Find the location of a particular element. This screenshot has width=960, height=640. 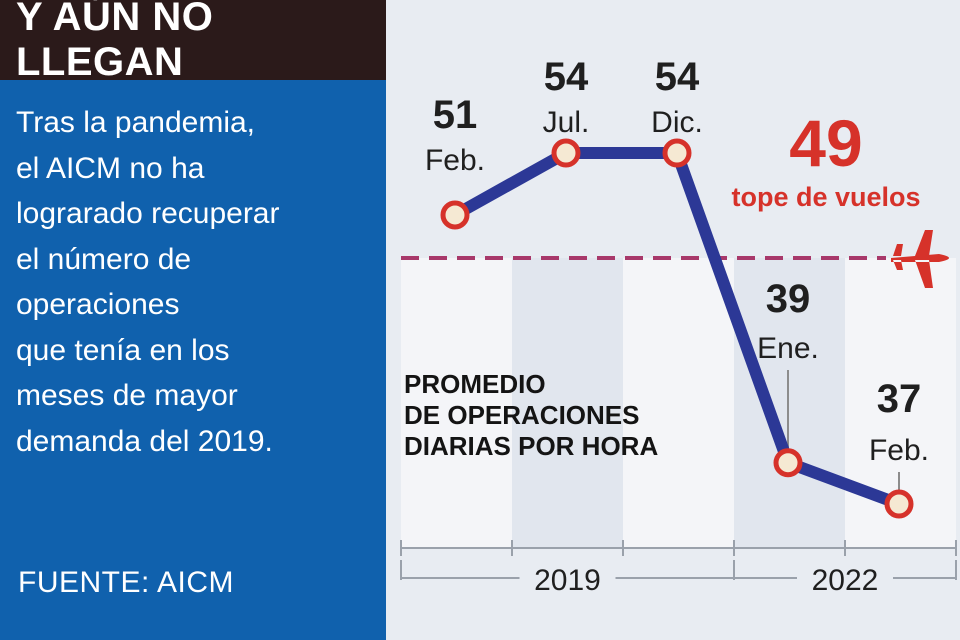

data-label: 39 is located at coordinates (788, 299).